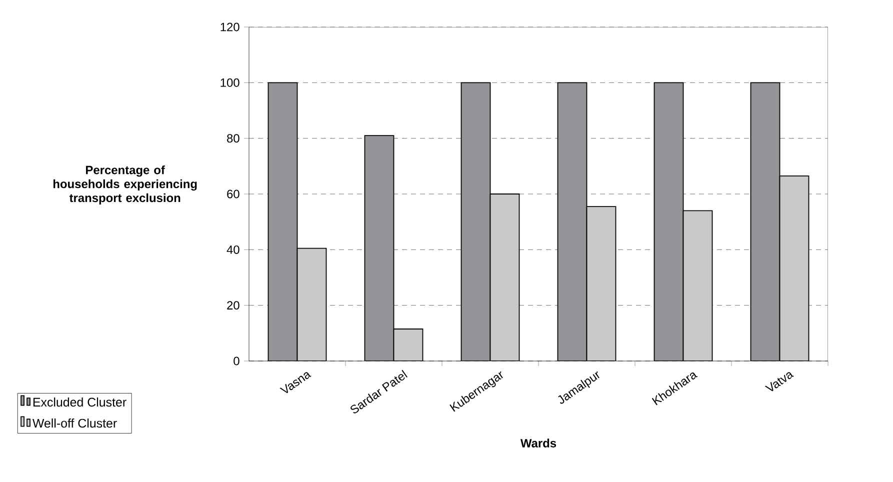 This screenshot has width=893, height=482. I want to click on x-tick-label: Vatva, so click(779, 382).